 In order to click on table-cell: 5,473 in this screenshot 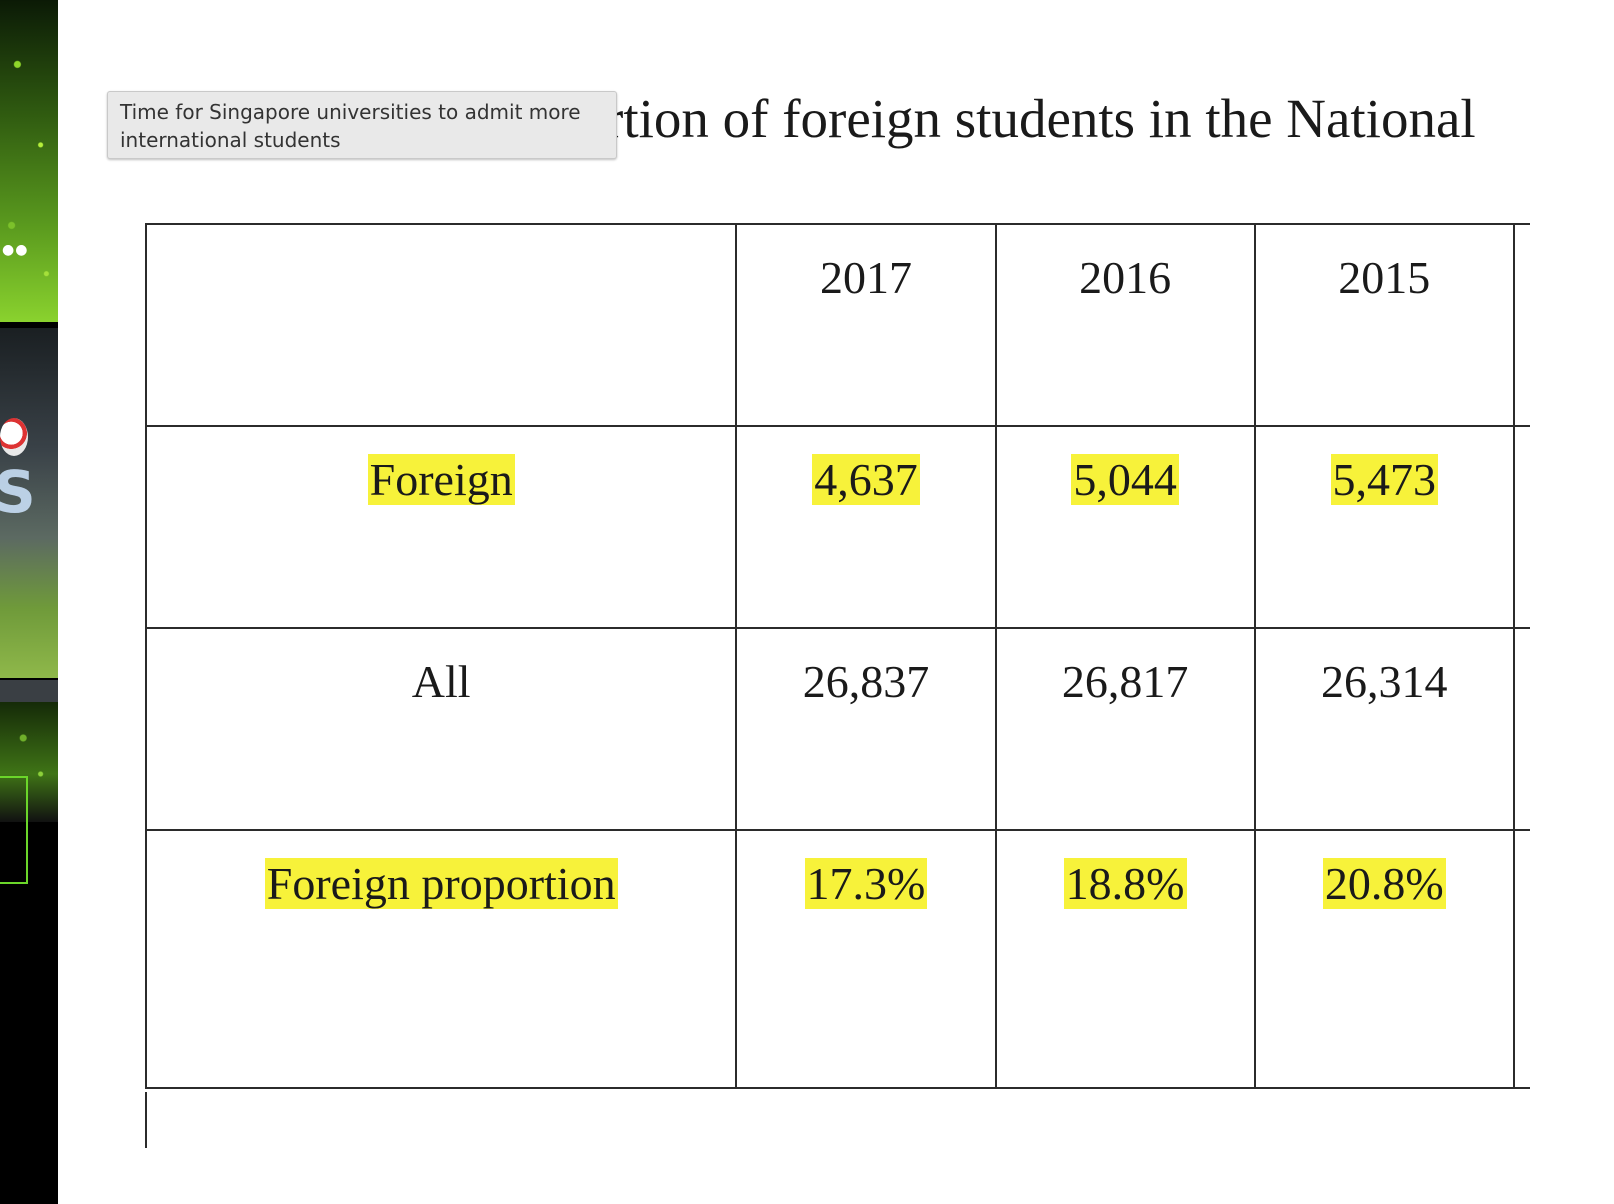, I will do `click(1384, 527)`.